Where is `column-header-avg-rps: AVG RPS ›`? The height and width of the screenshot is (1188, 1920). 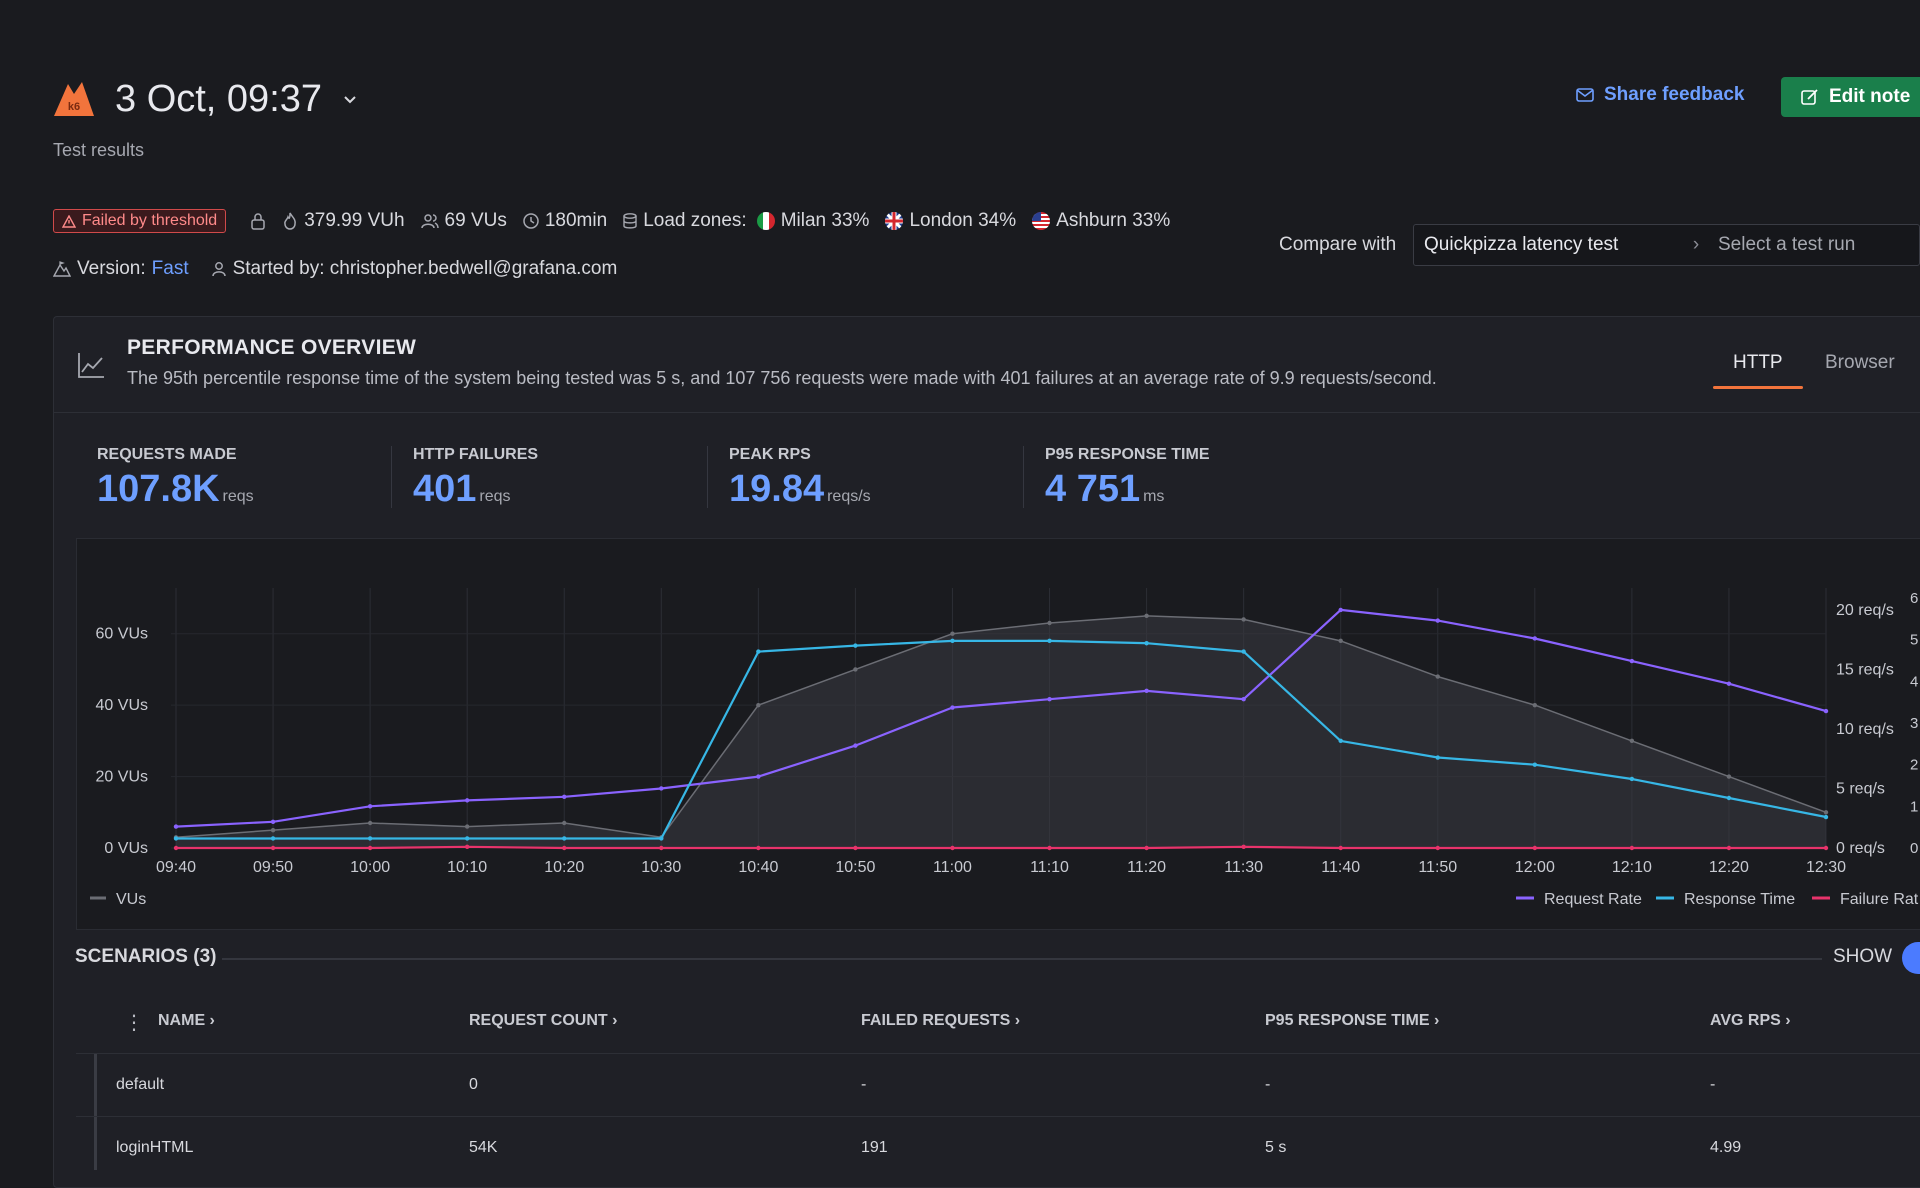 column-header-avg-rps: AVG RPS › is located at coordinates (1750, 1020).